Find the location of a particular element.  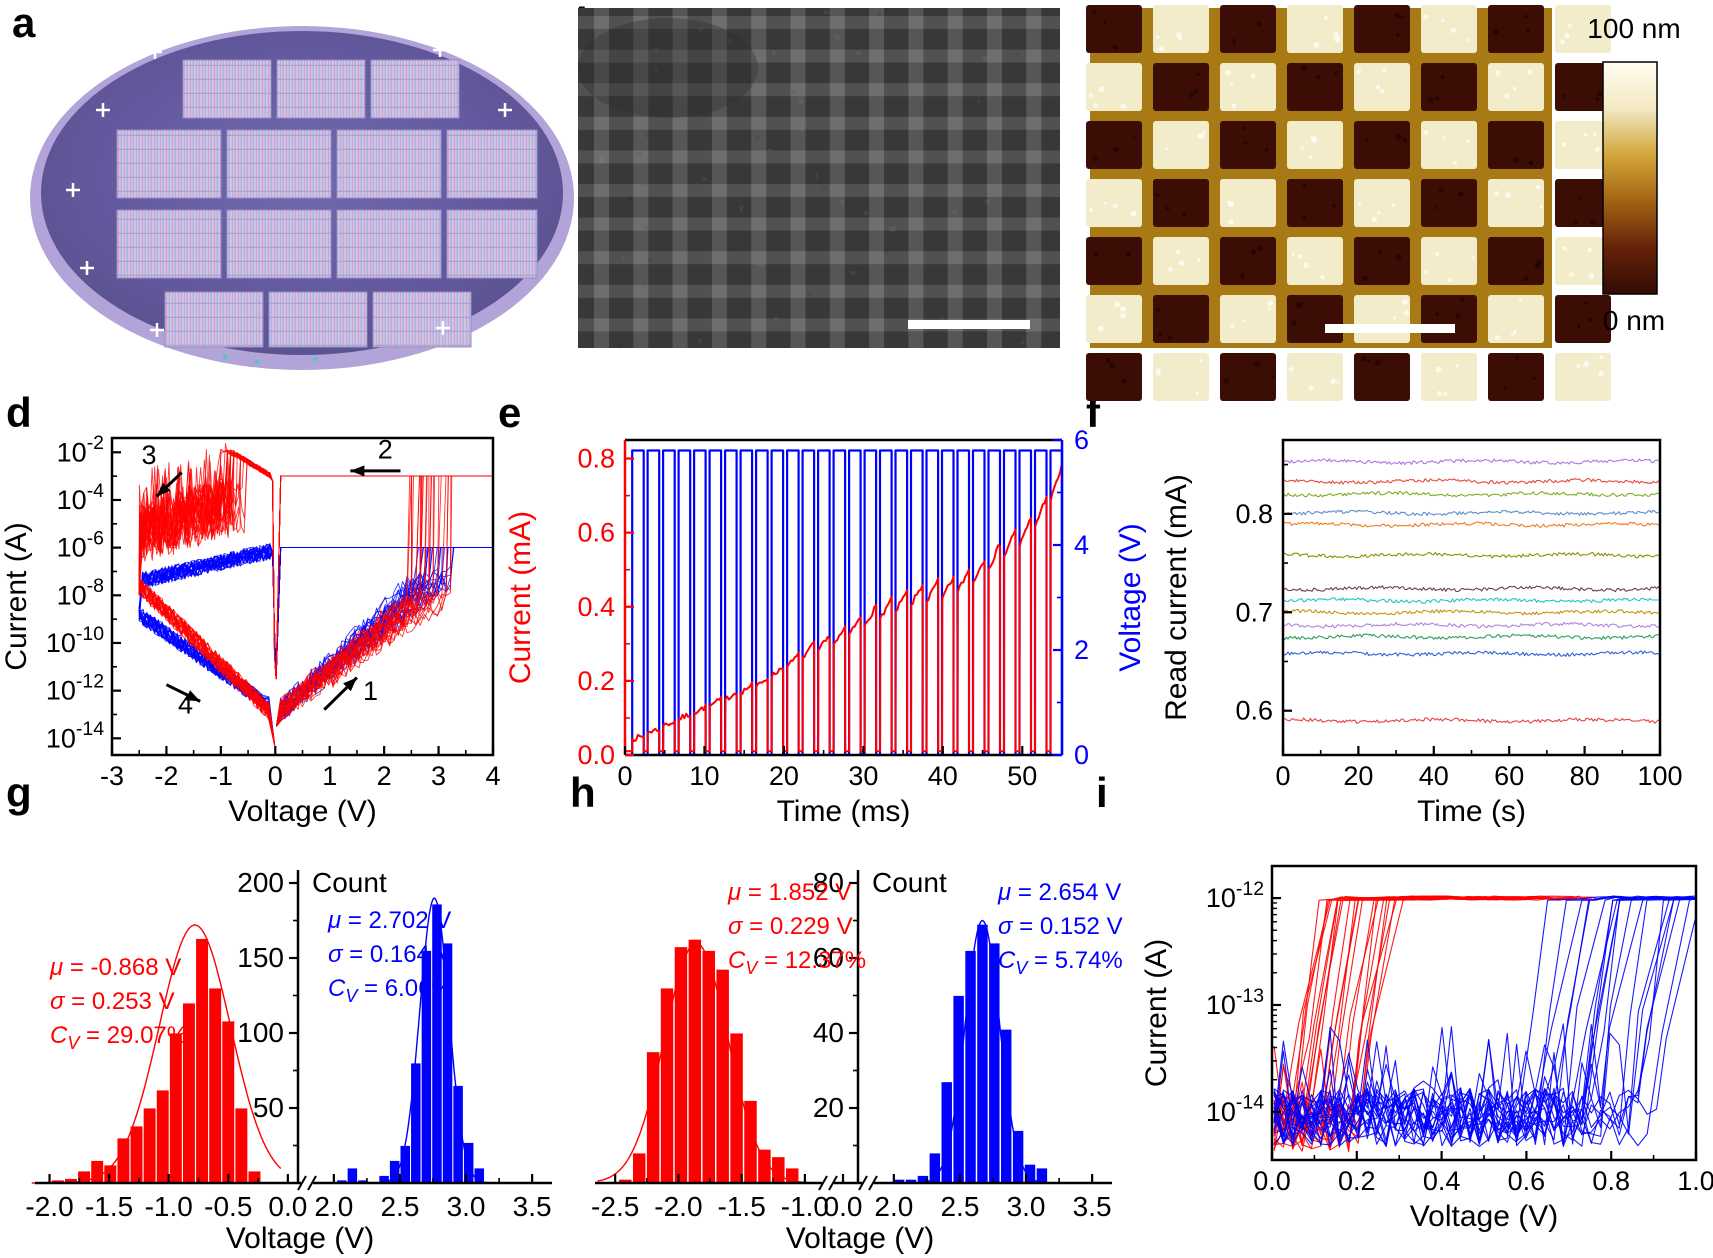

svg-text: 10 is located at coordinates (704, 776).